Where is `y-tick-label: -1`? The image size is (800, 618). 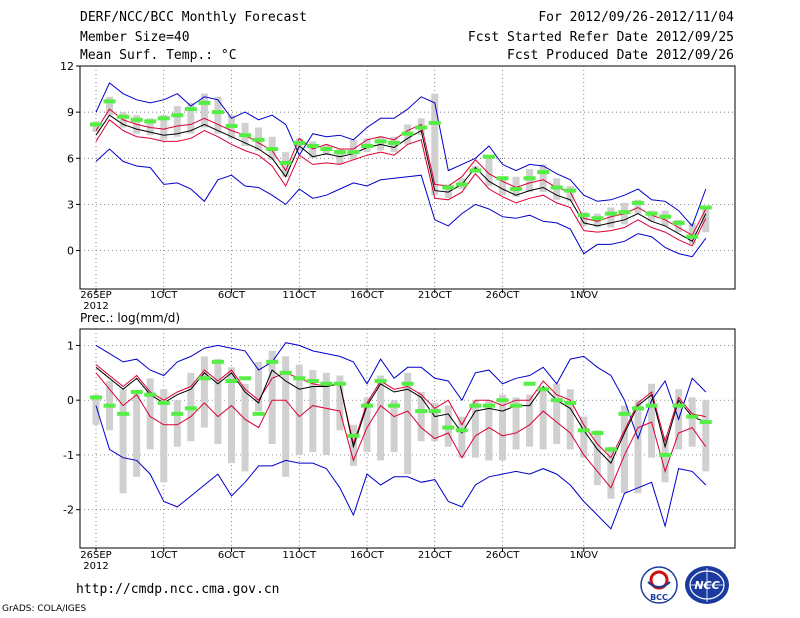 y-tick-label: -1 is located at coordinates (68, 455).